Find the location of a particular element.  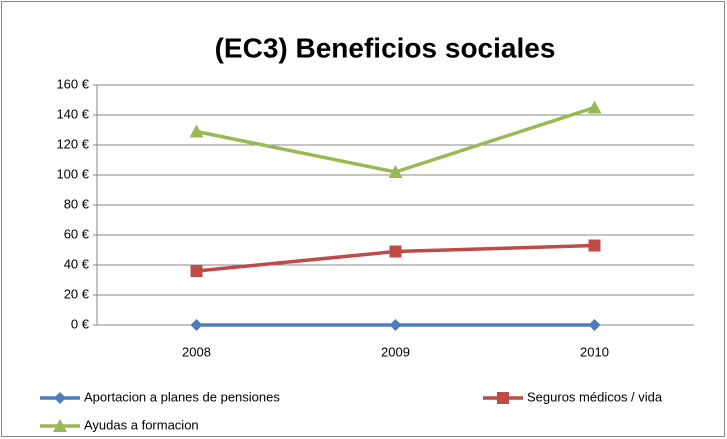

y-tick-label: 0 € is located at coordinates (80, 323).